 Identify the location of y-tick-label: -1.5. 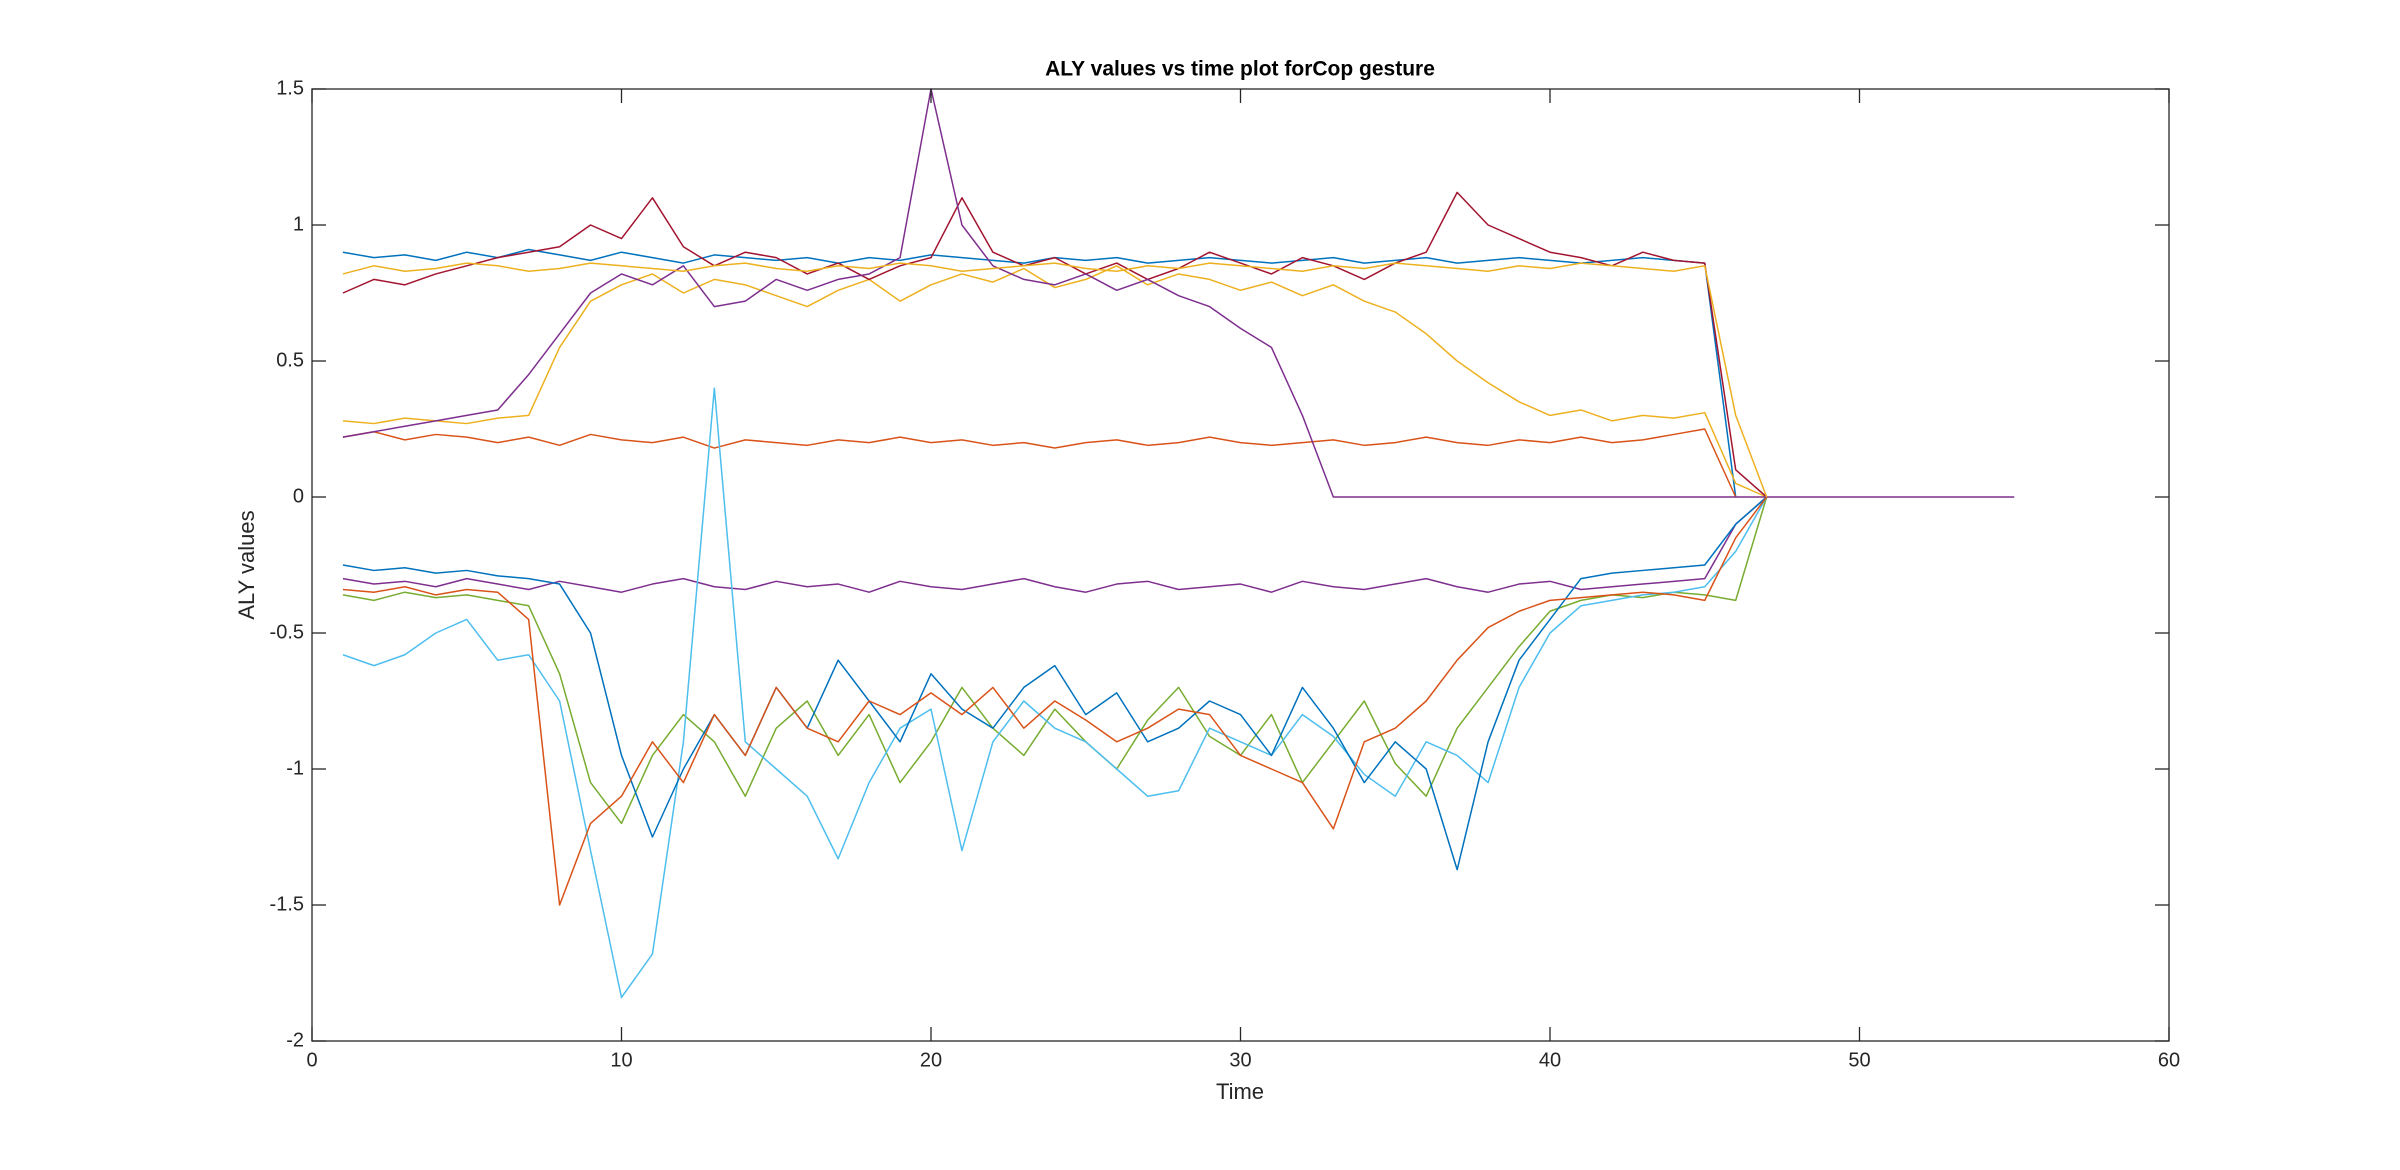
(287, 904).